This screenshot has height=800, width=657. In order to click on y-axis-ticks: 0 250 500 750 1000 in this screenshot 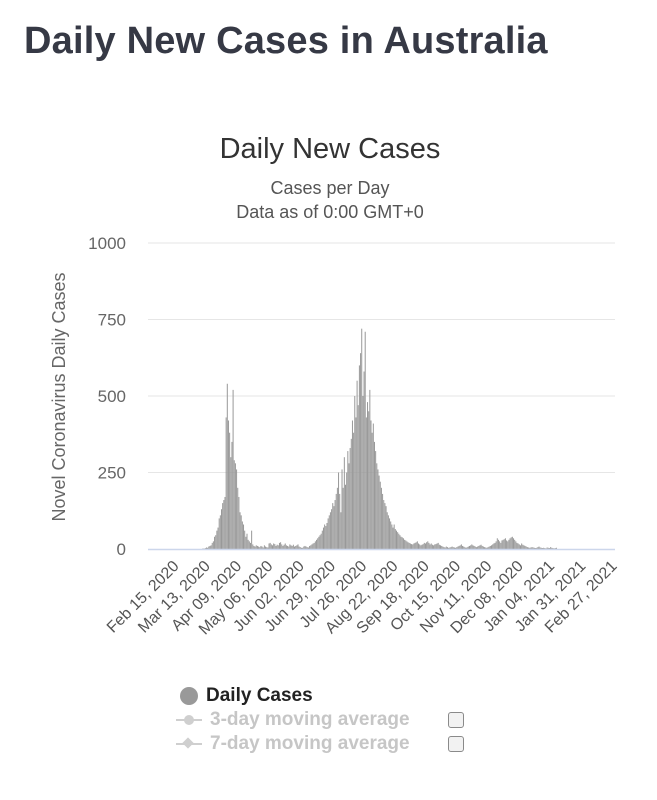, I will do `click(107, 396)`.